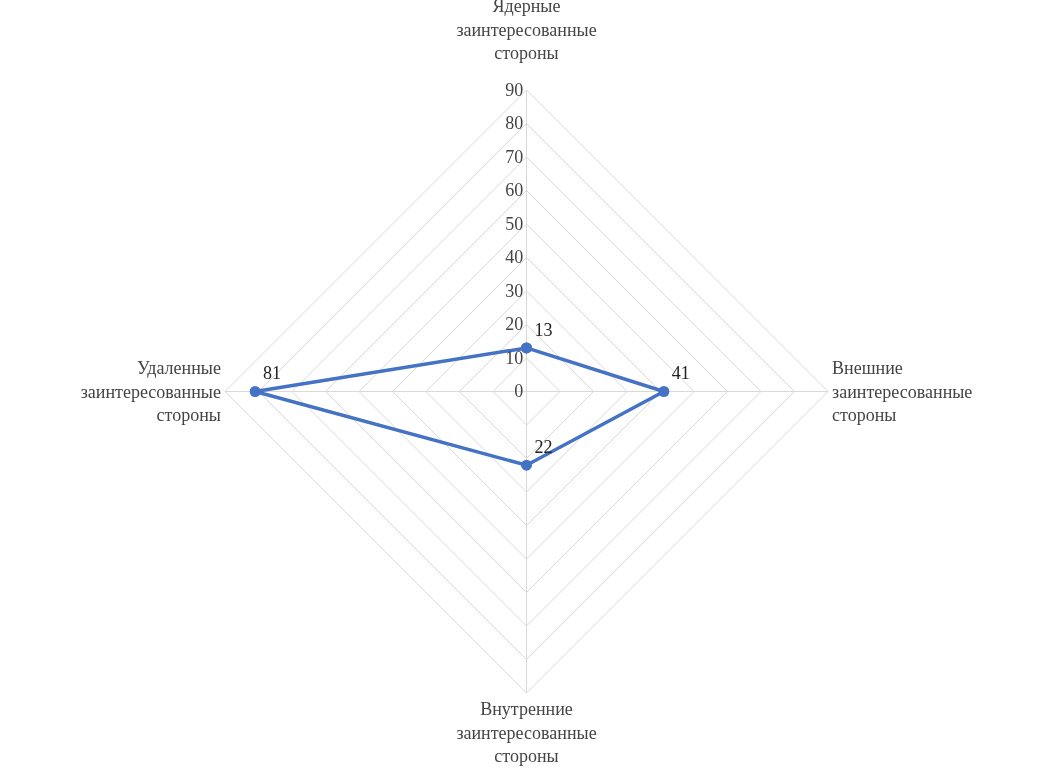 This screenshot has width=1053, height=783. I want to click on y-tick-label: 20, so click(514, 324).